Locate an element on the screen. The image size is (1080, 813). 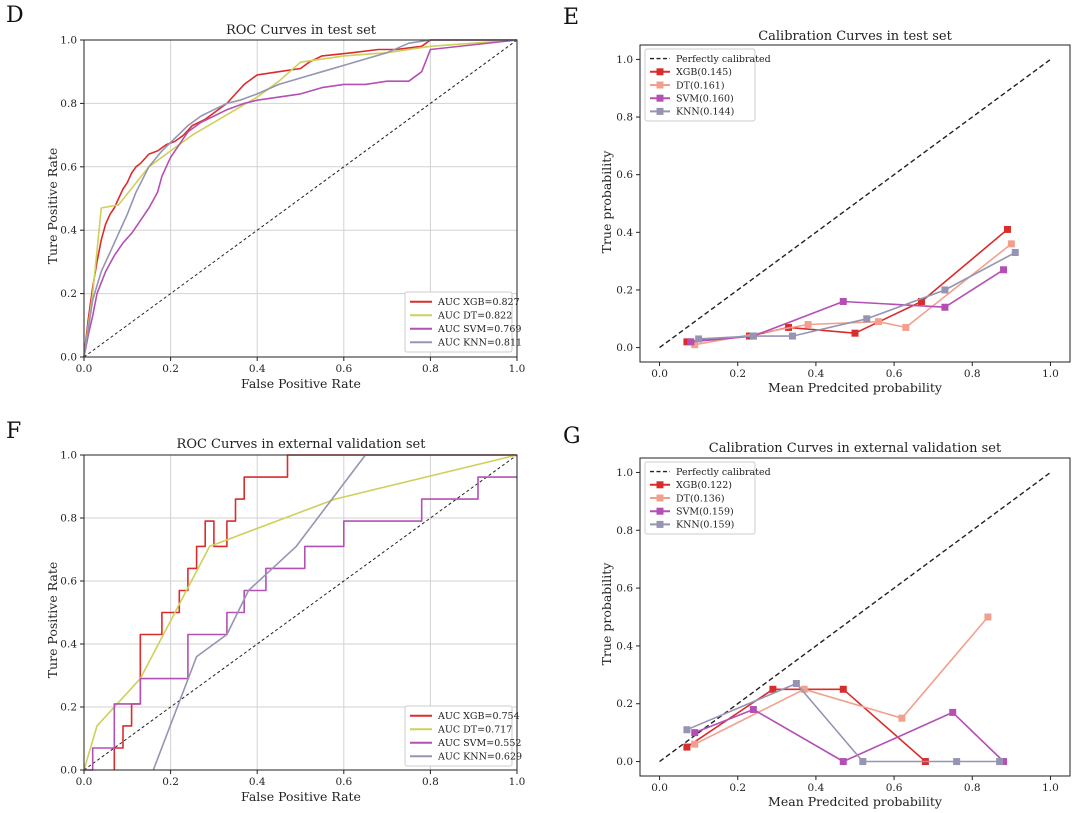
panel-e-ytick-label: 1.0 is located at coordinates (624, 60).